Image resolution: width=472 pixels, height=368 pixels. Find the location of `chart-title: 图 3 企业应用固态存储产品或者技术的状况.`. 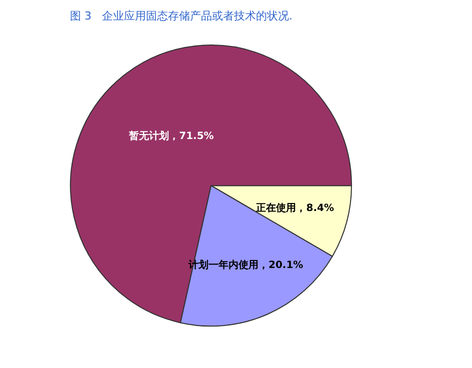

chart-title: 图 3 企业应用固态存储产品或者技术的状况. is located at coordinates (181, 15).